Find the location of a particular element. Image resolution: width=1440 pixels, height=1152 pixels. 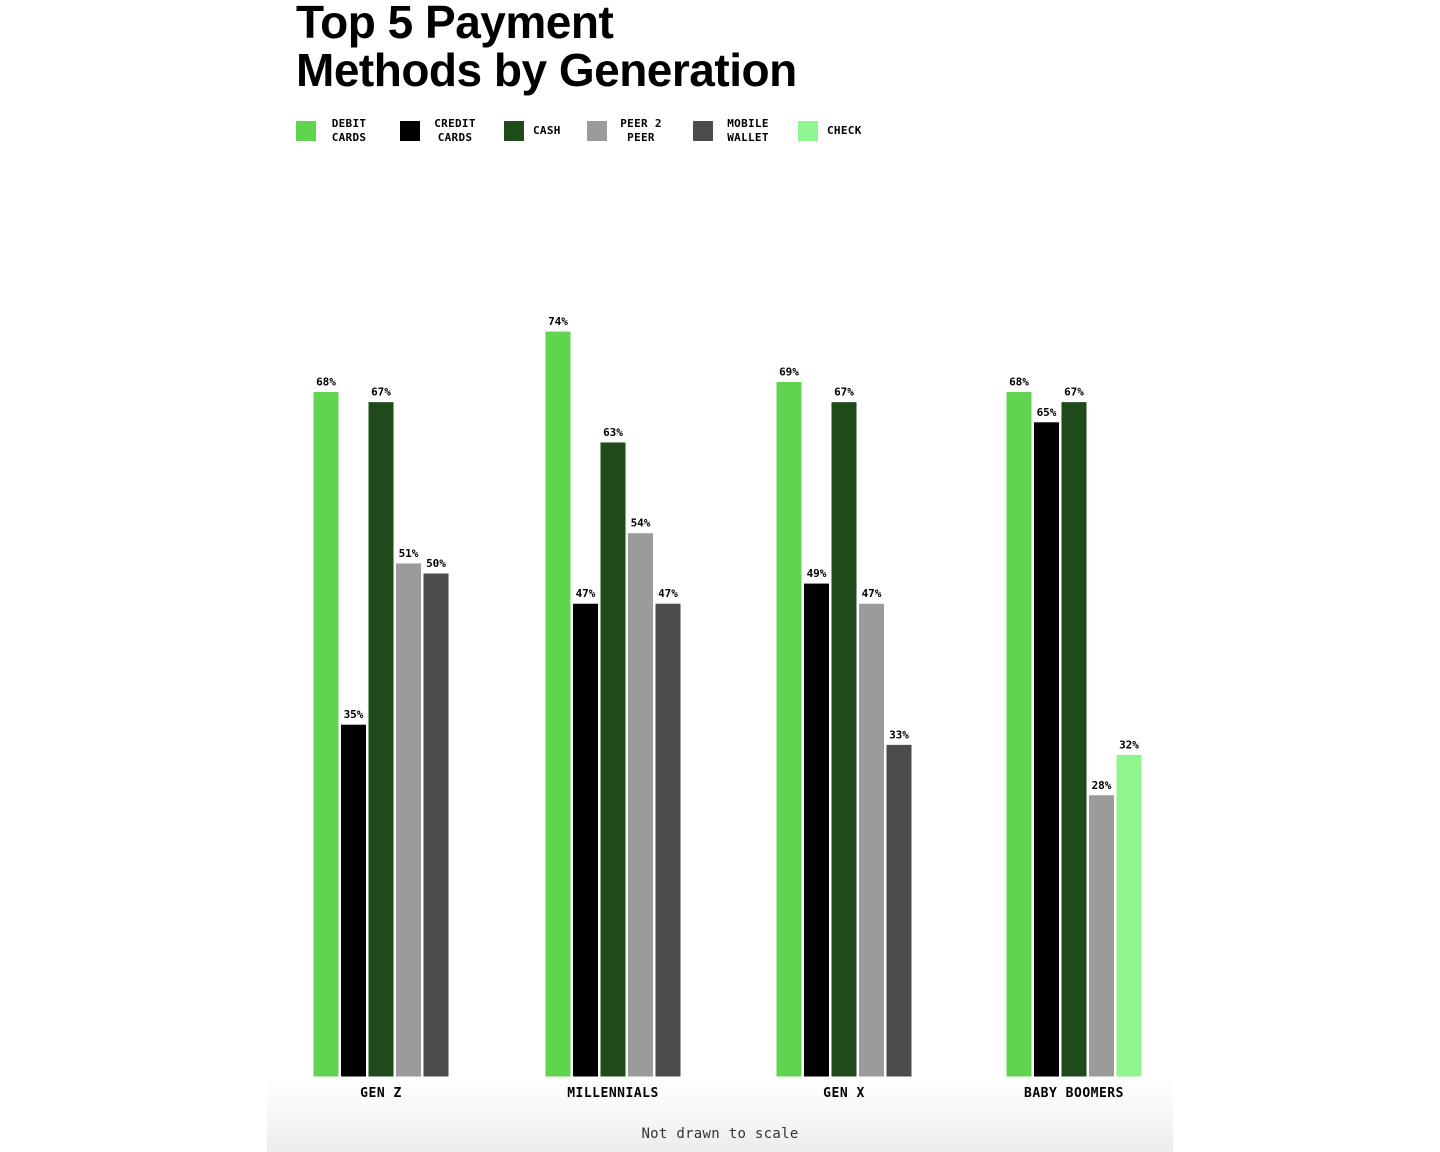

data-label-gen-x-peer-2-peer: 47% is located at coordinates (872, 593).